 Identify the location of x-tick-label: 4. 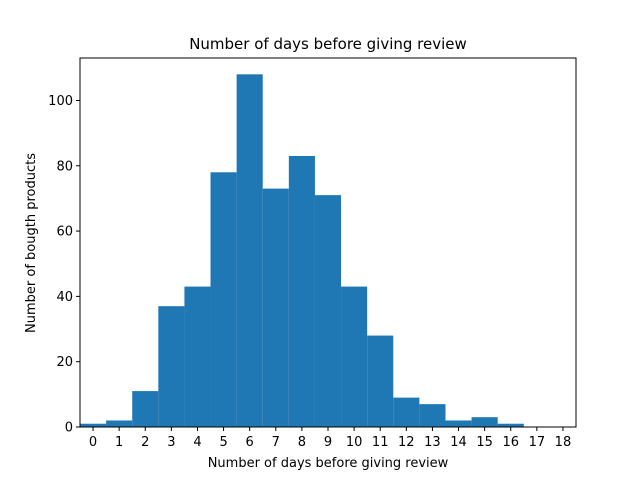
(197, 442).